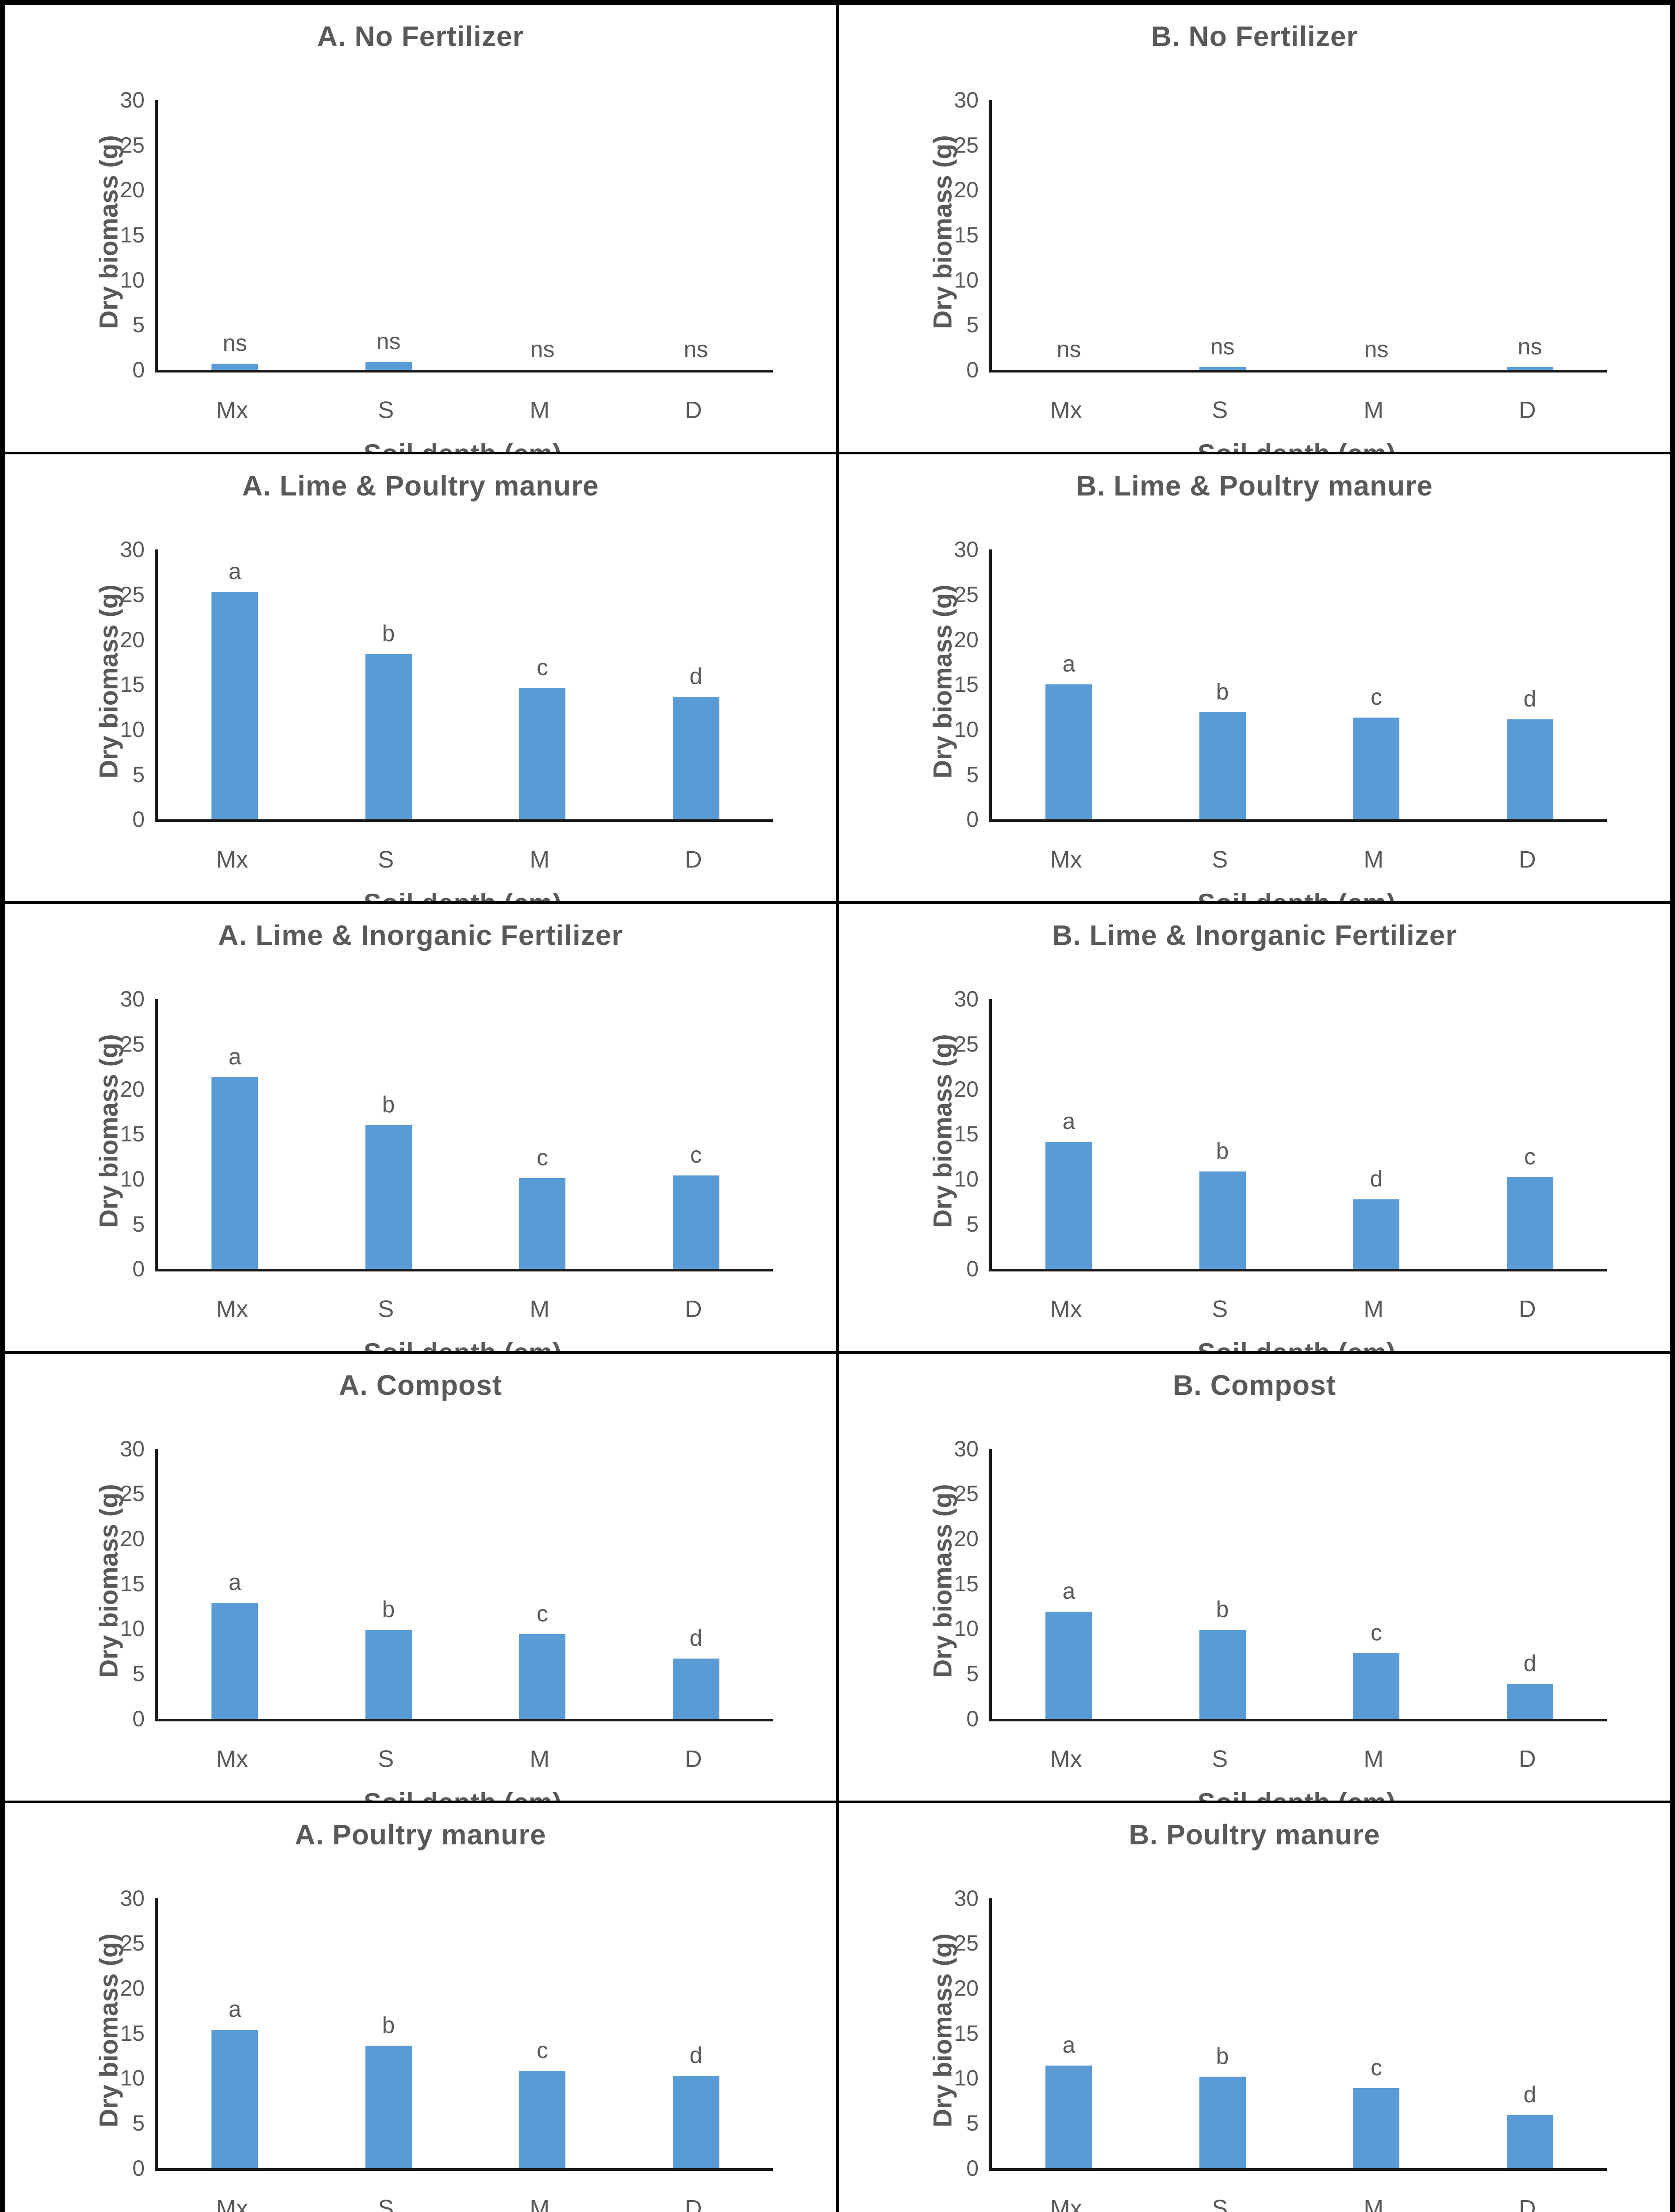  What do you see at coordinates (1298, 1135) in the screenshot?
I see `plot-area: a b d c` at bounding box center [1298, 1135].